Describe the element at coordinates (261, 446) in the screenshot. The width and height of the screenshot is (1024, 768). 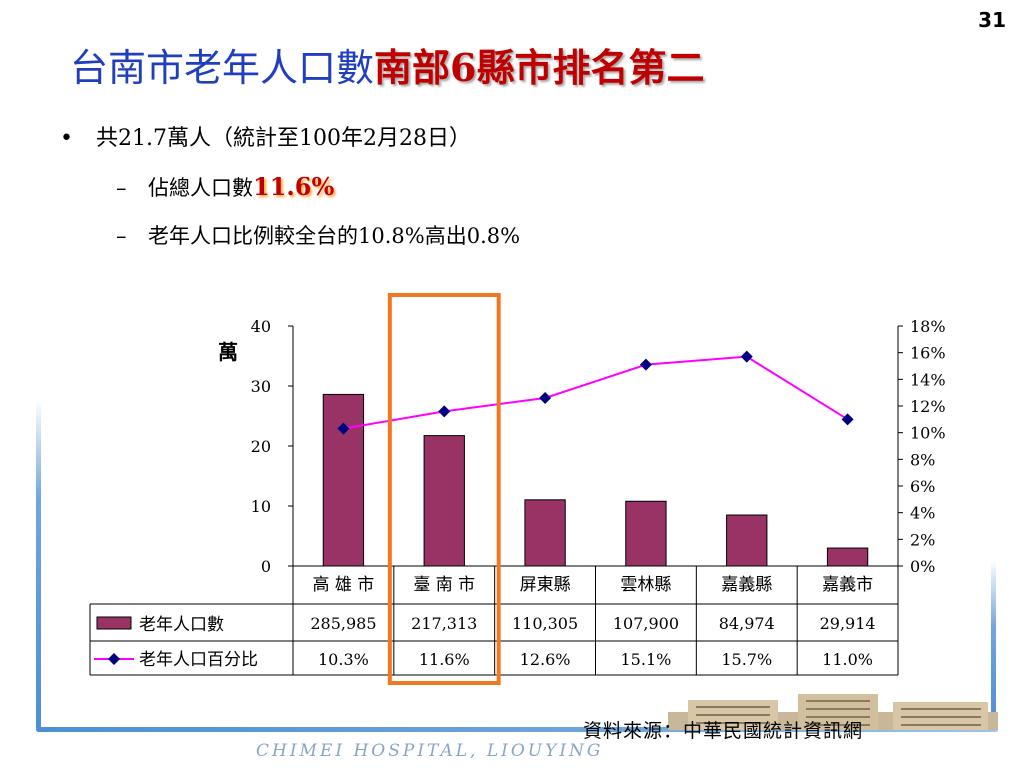
I see `left-tick-label: 20` at that location.